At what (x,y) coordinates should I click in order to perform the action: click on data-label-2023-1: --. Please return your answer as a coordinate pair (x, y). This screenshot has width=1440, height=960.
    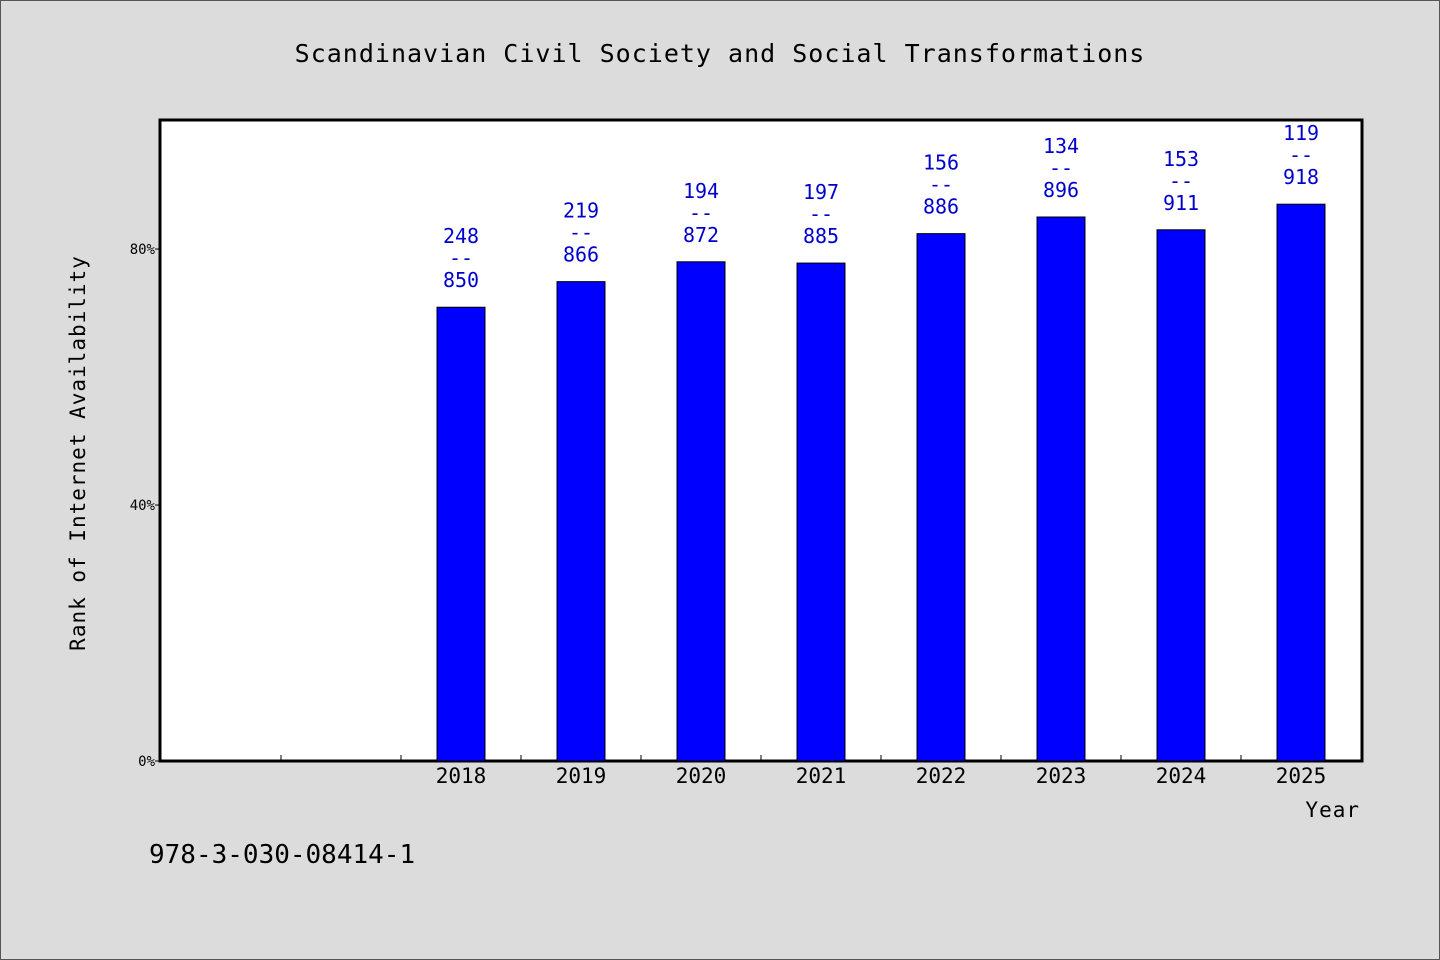
    Looking at the image, I should click on (1061, 168).